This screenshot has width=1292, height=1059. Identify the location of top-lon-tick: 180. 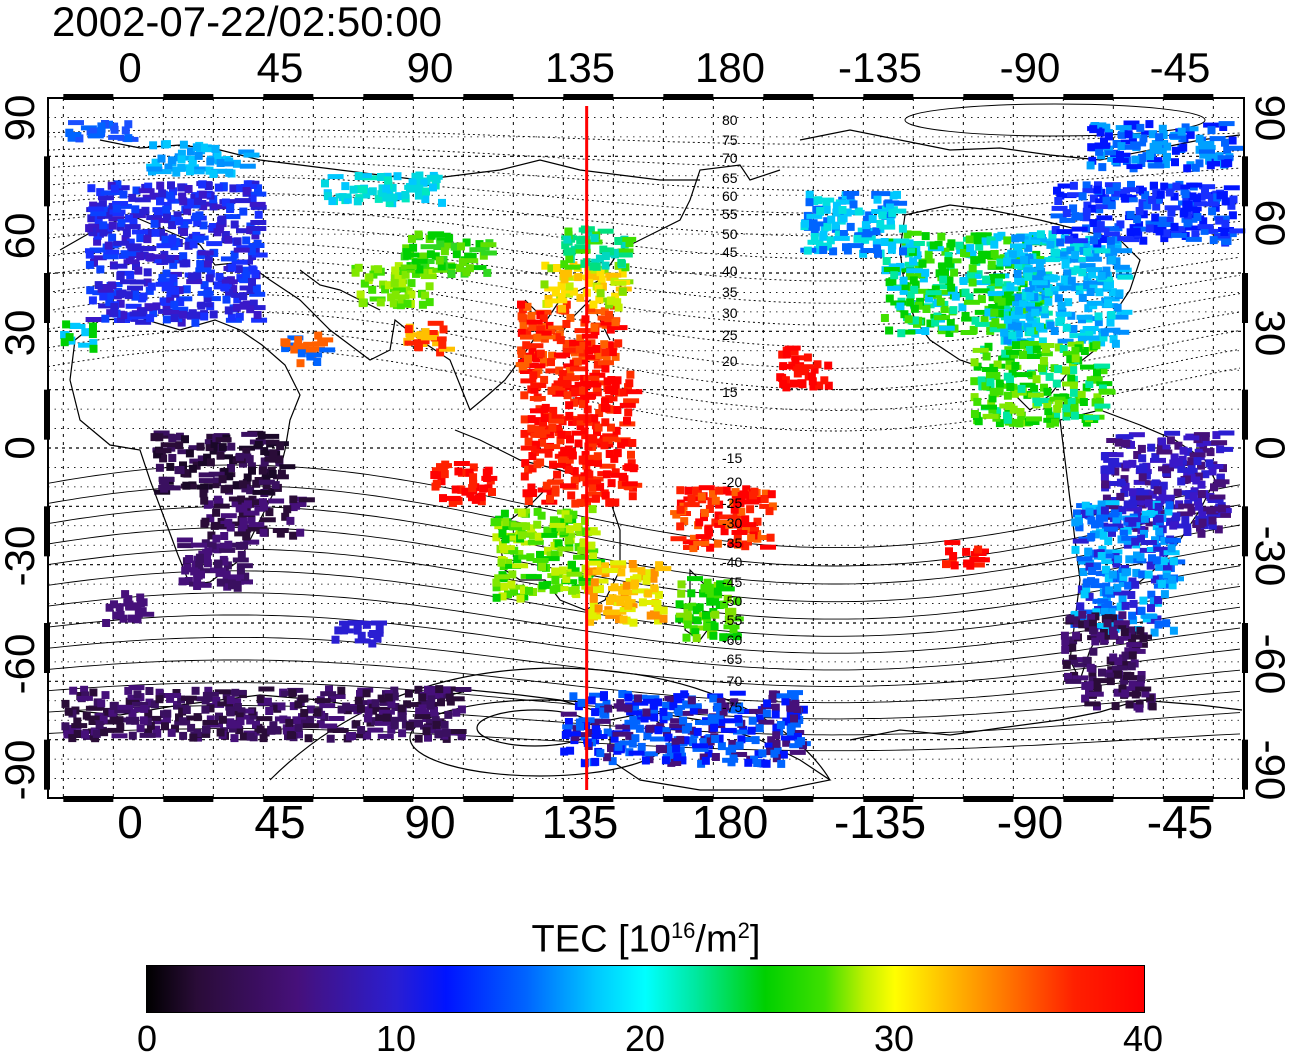
(730, 67).